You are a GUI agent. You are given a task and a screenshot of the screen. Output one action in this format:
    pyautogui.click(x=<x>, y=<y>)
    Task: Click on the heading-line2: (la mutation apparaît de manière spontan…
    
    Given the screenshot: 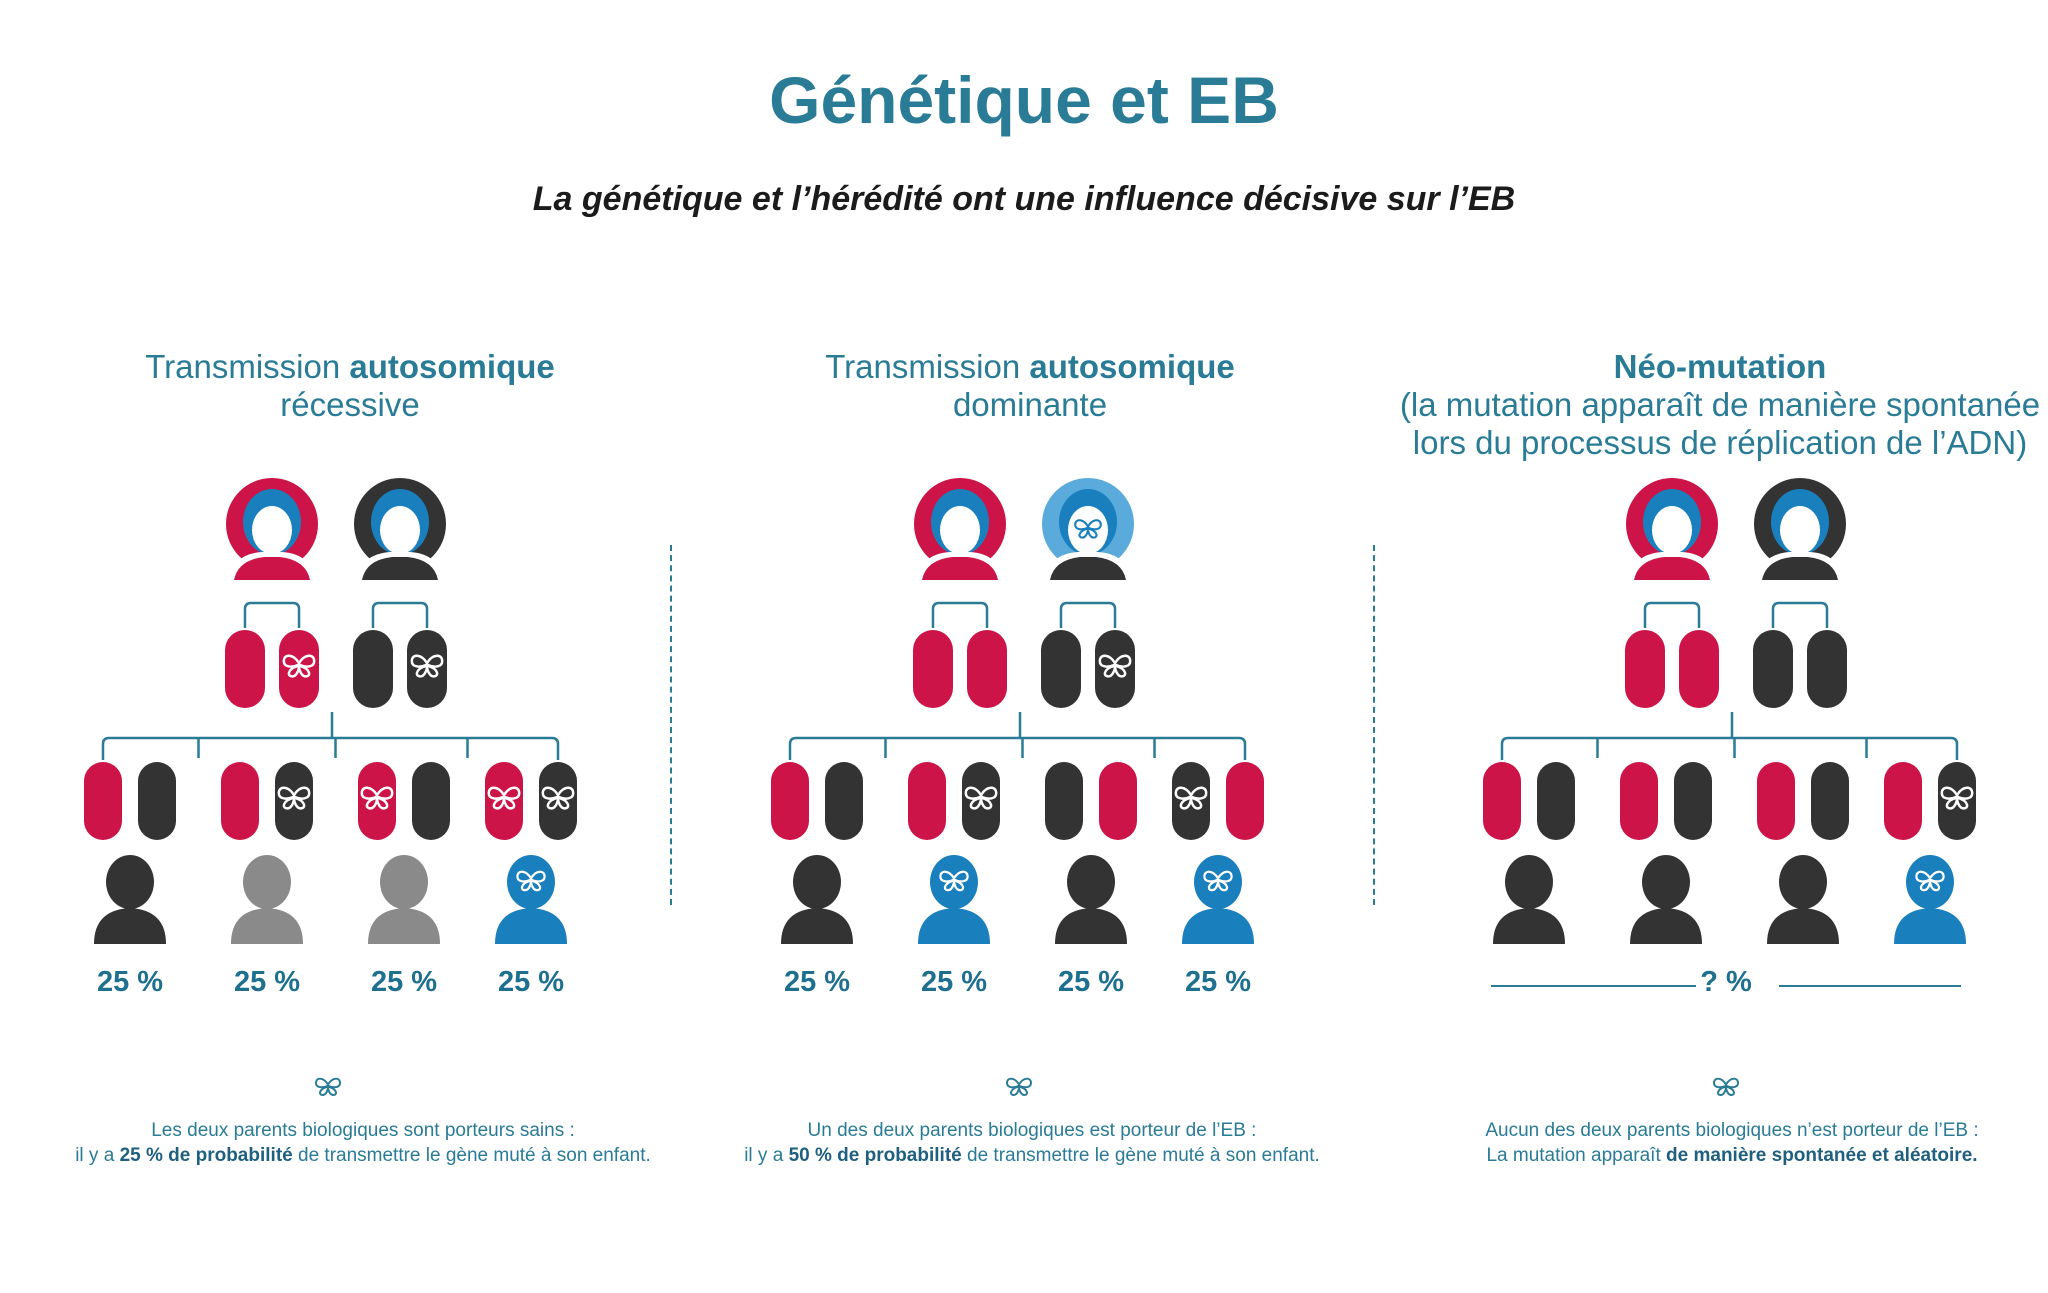 What is the action you would take?
    pyautogui.click(x=1720, y=404)
    